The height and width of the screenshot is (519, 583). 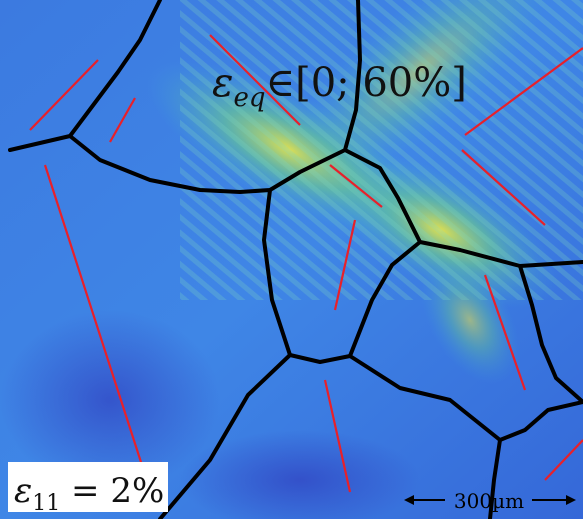 I want to click on strain-range-label: εeq∈[0; 60%], so click(x=339, y=86).